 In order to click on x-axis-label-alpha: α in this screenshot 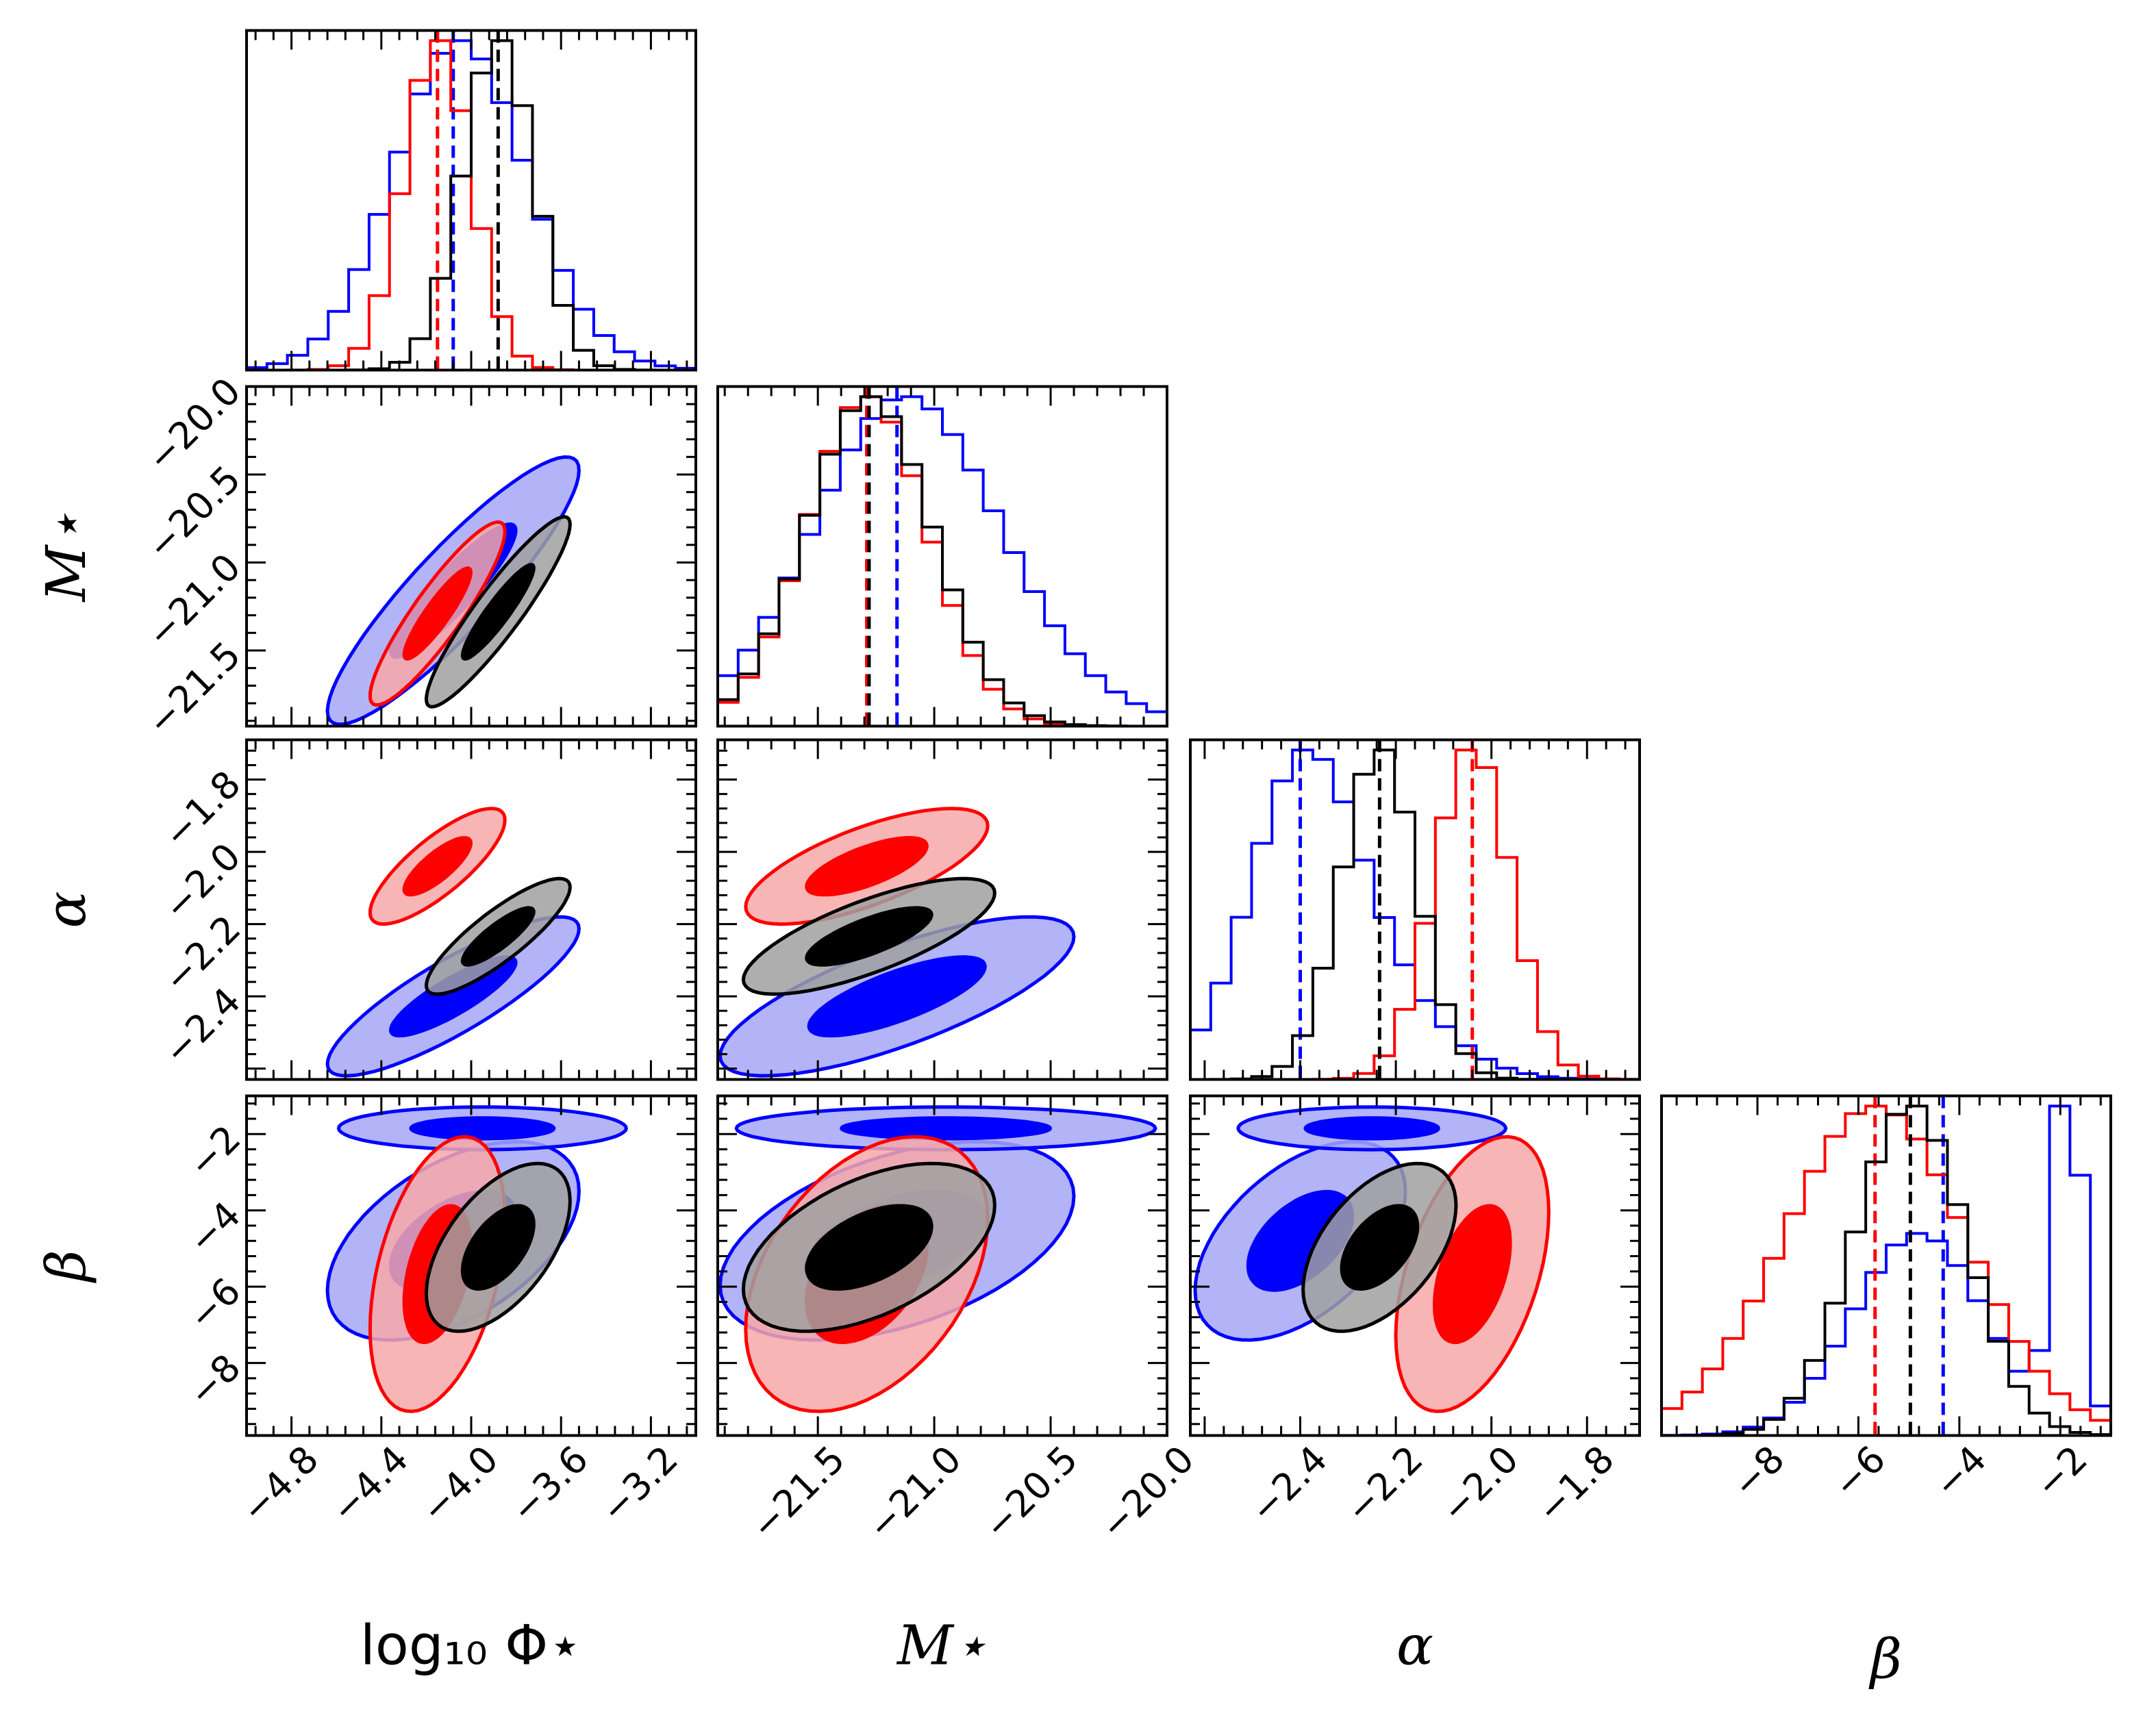, I will do `click(1414, 1646)`.